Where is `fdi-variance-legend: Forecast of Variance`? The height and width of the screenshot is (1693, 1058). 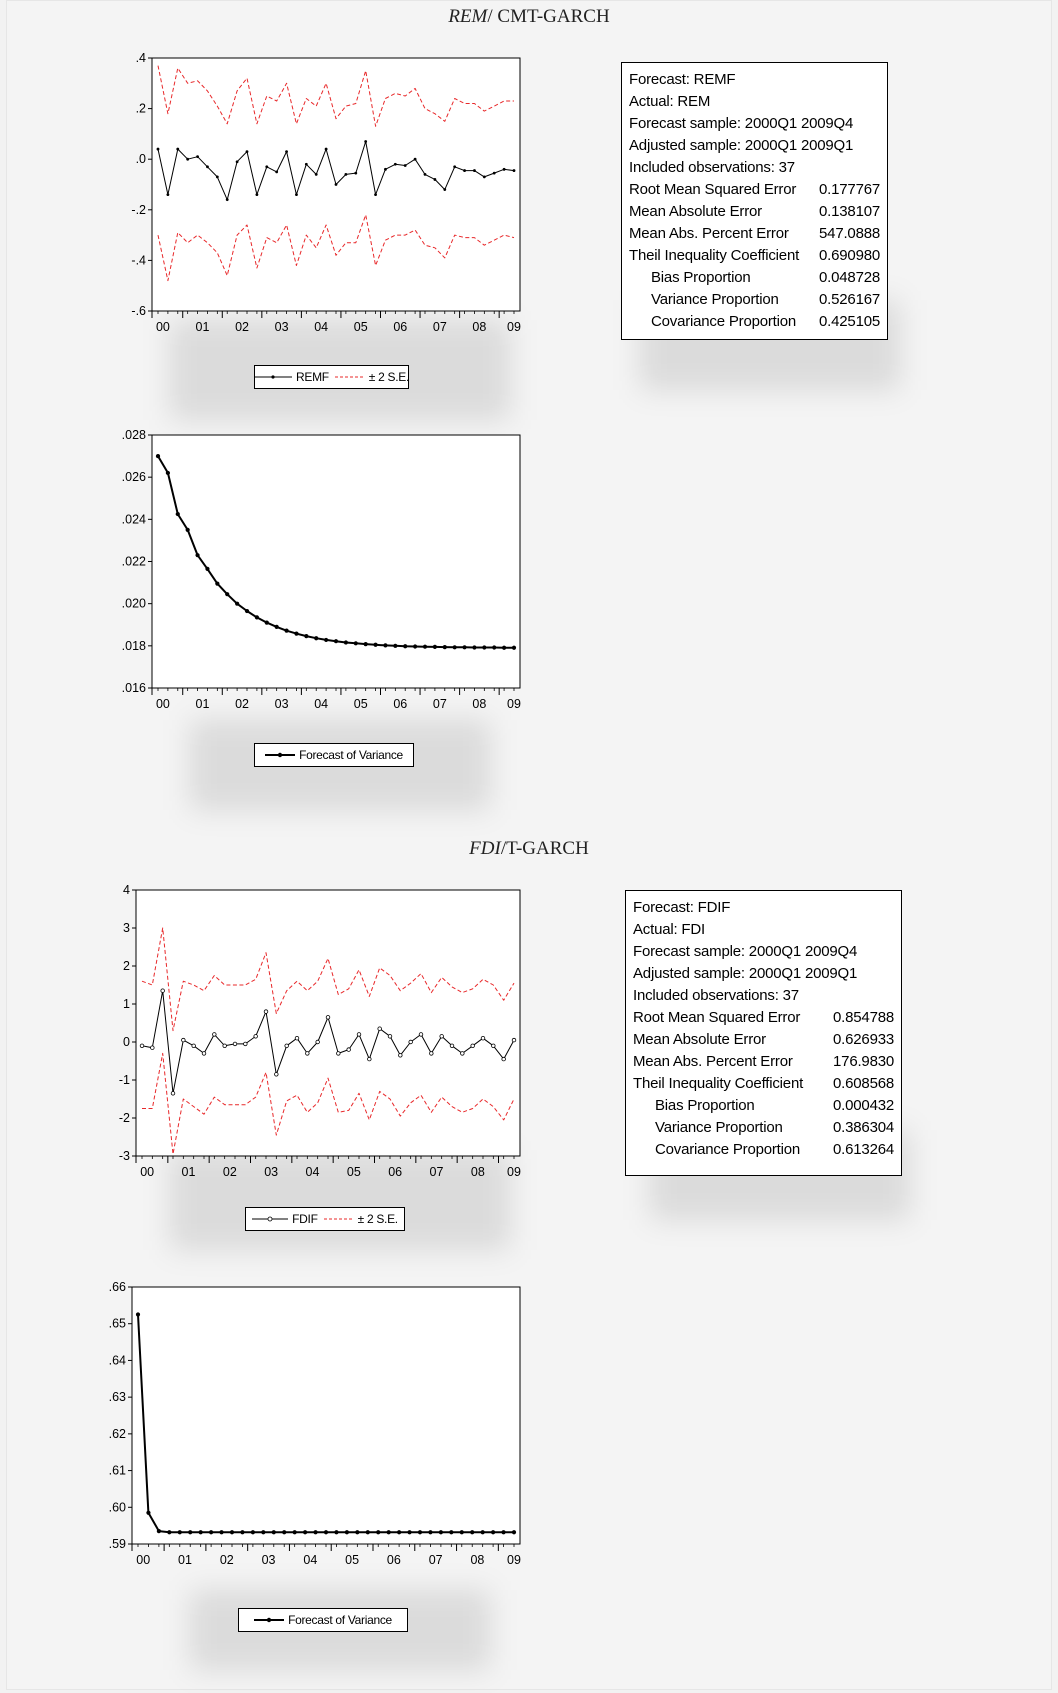
fdi-variance-legend: Forecast of Variance is located at coordinates (323, 1620).